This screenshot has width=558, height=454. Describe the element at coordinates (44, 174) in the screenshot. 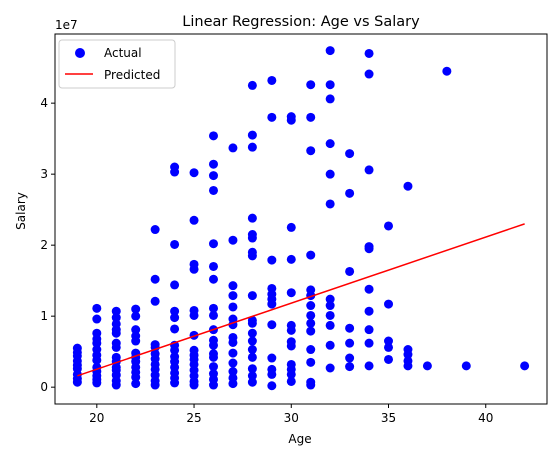

I see `y-tick-label: 3` at that location.